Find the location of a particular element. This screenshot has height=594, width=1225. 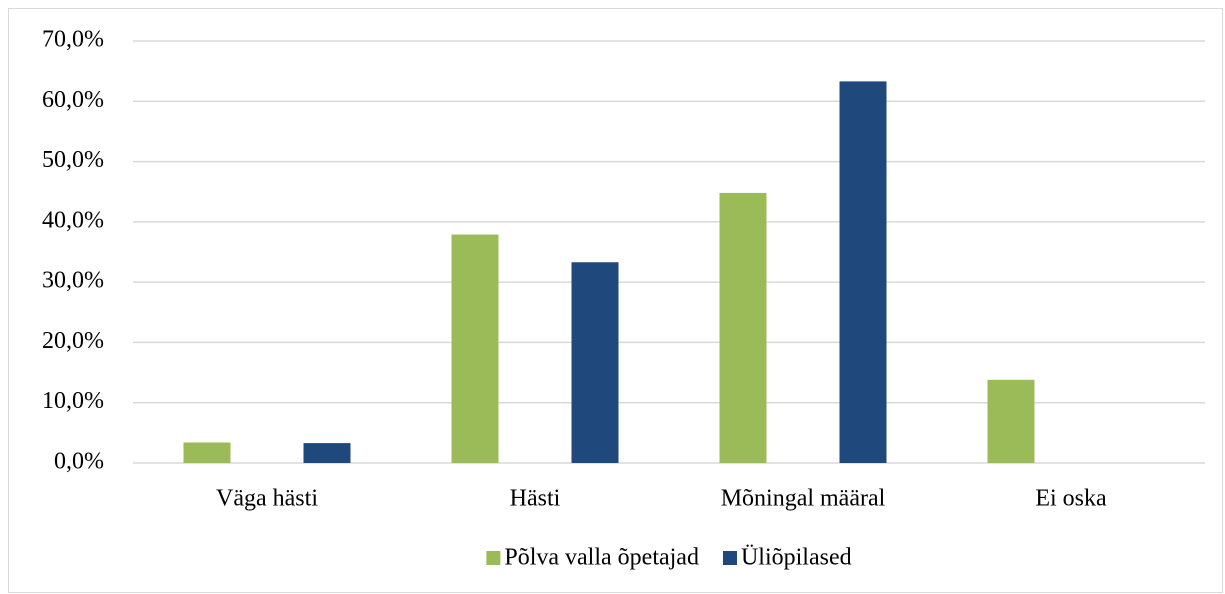

x-tick-label: Väga hästi is located at coordinates (267, 499).